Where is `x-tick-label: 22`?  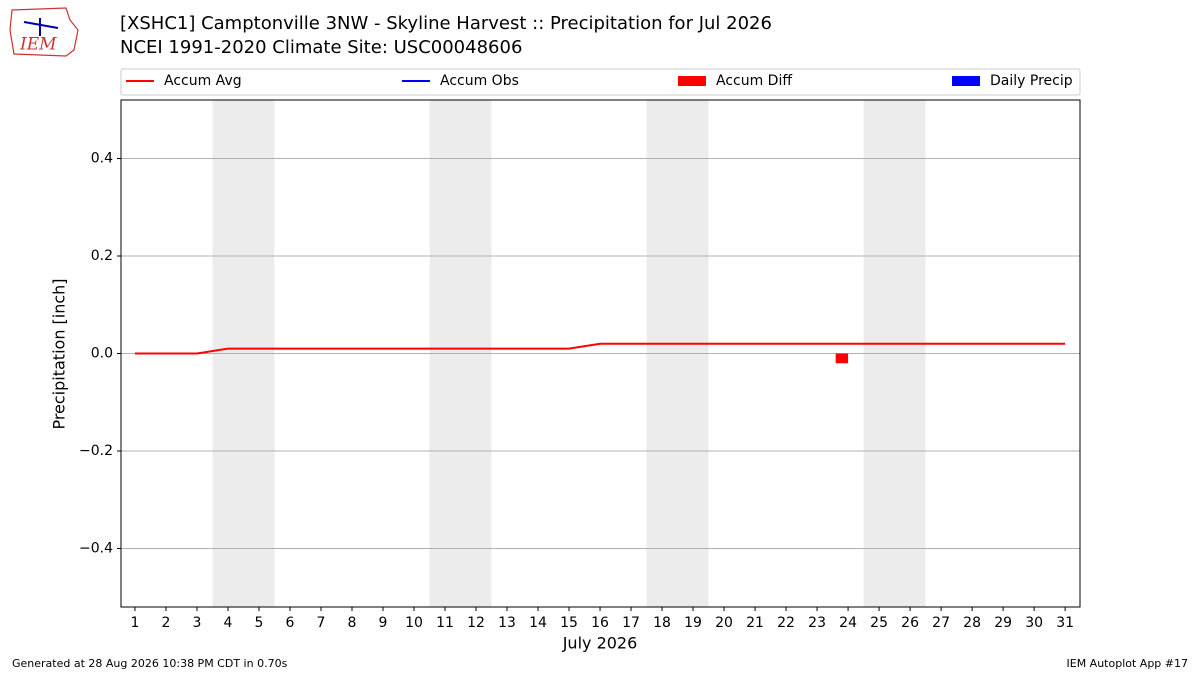 x-tick-label: 22 is located at coordinates (786, 623).